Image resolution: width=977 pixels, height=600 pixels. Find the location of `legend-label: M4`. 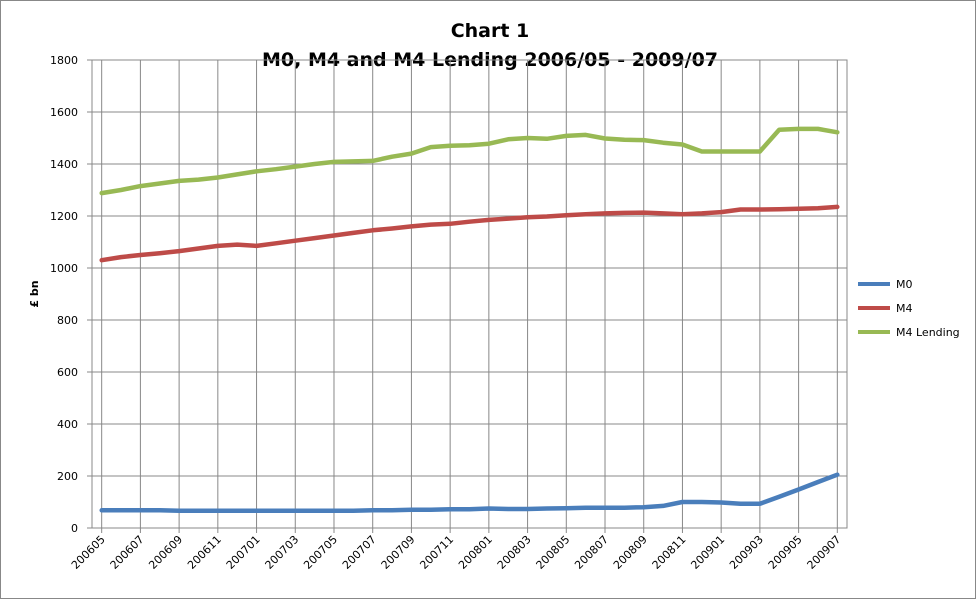

legend-label: M4 is located at coordinates (904, 308).